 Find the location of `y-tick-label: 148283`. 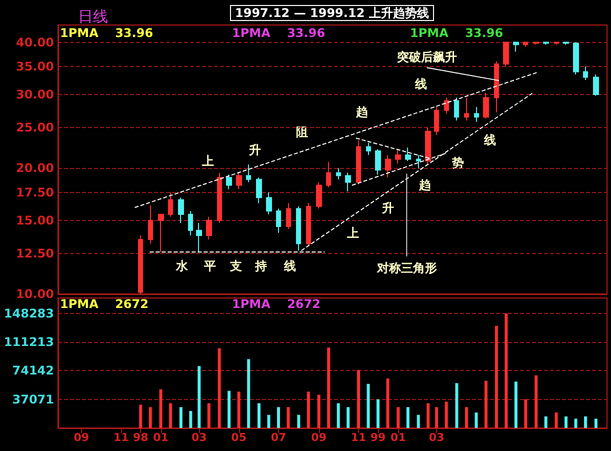

y-tick-label: 148283 is located at coordinates (29, 313).